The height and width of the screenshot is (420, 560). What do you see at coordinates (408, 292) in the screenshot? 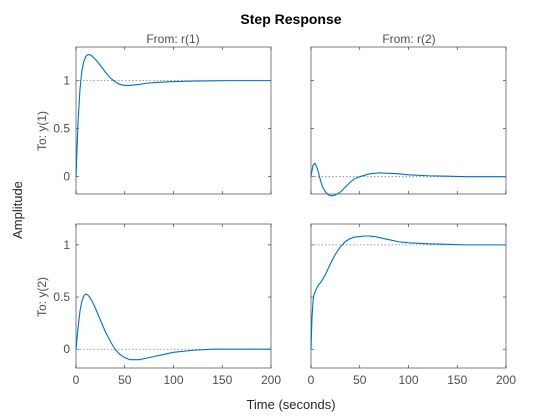
I see `response-line-r2c2` at bounding box center [408, 292].